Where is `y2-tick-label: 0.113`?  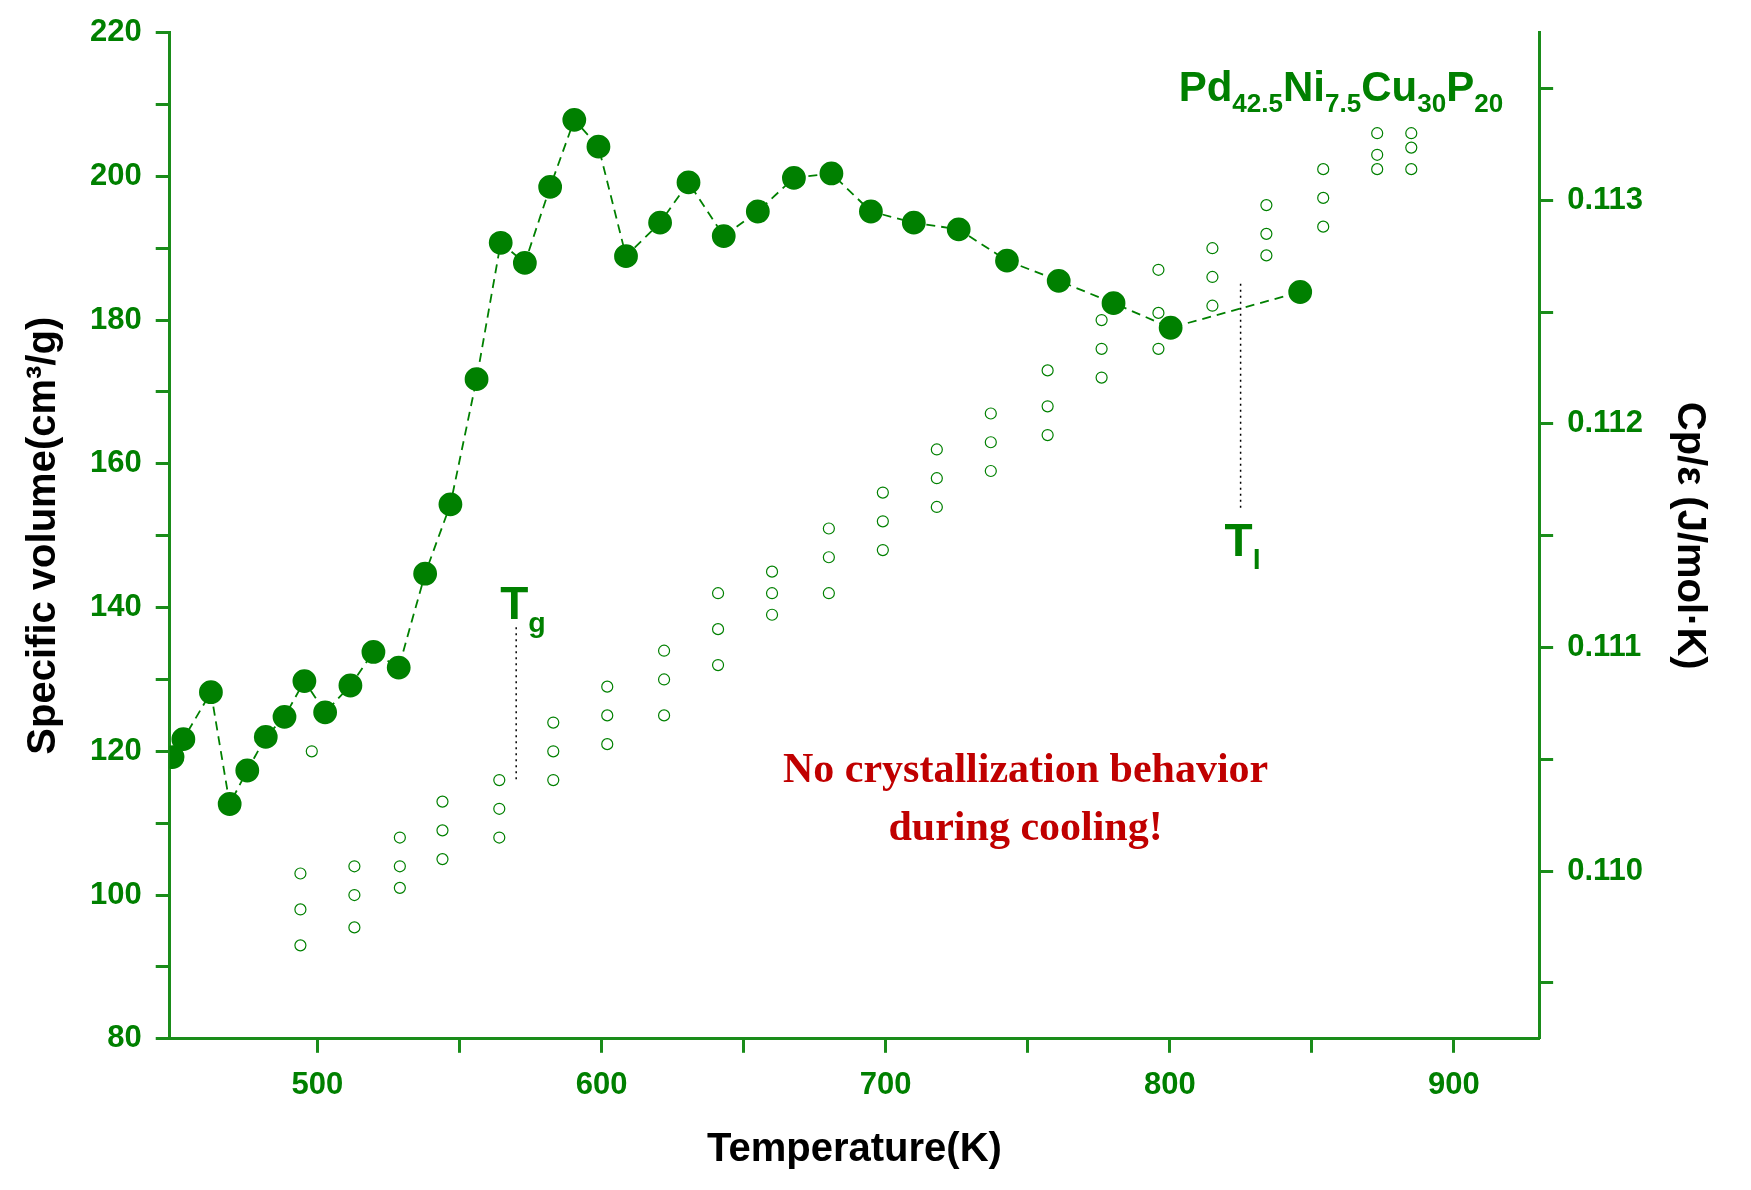 y2-tick-label: 0.113 is located at coordinates (1605, 198).